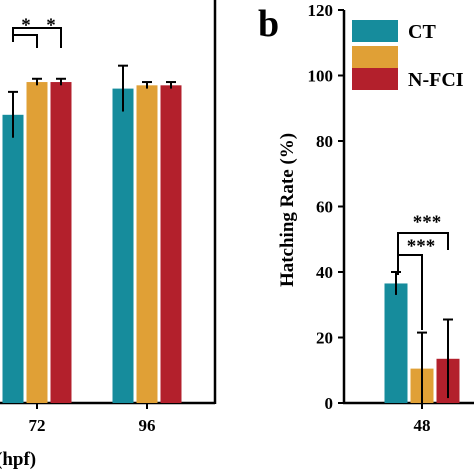 This screenshot has width=474, height=474. Describe the element at coordinates (321, 10) in the screenshot. I see `panel-b-y-tick-label: 120` at that location.